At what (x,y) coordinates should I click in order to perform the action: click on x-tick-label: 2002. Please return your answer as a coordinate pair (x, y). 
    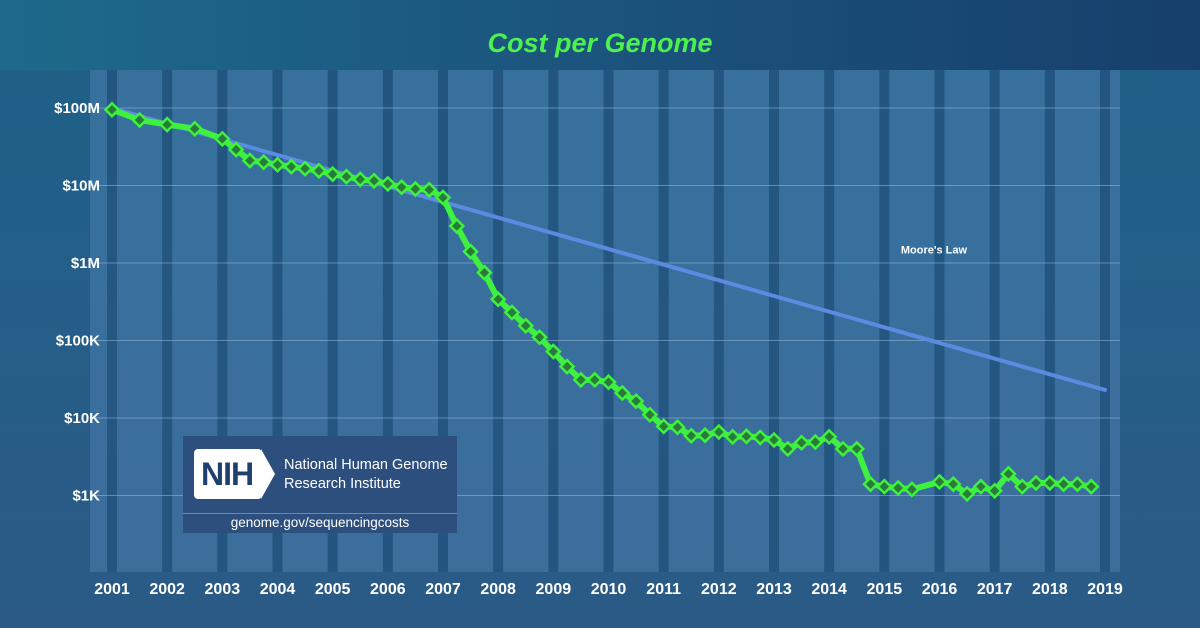
    Looking at the image, I should click on (167, 589).